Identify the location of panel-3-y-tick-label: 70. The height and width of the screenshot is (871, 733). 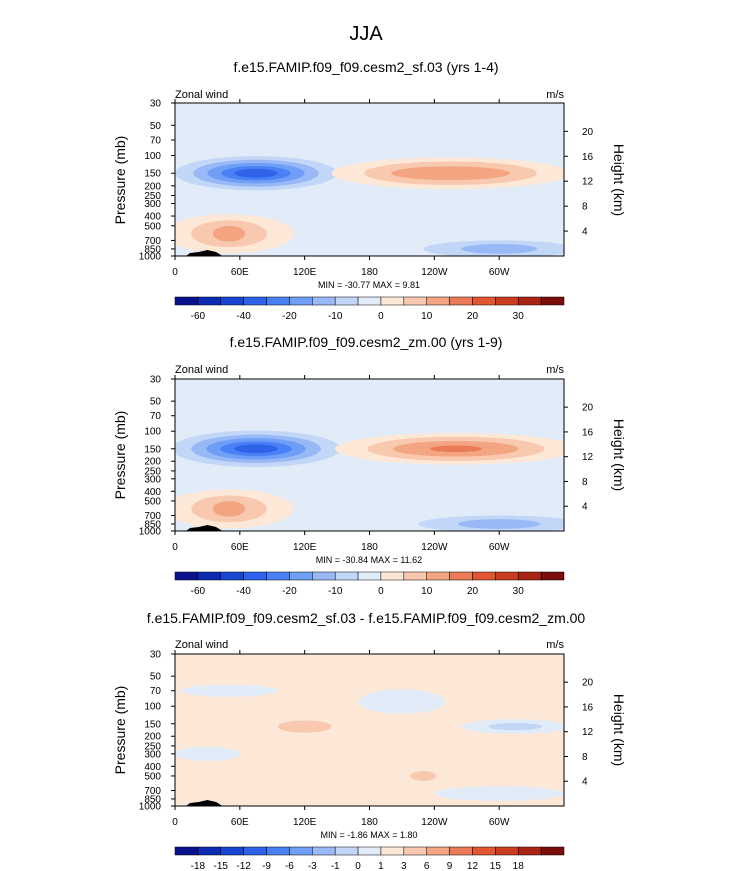
(156, 691).